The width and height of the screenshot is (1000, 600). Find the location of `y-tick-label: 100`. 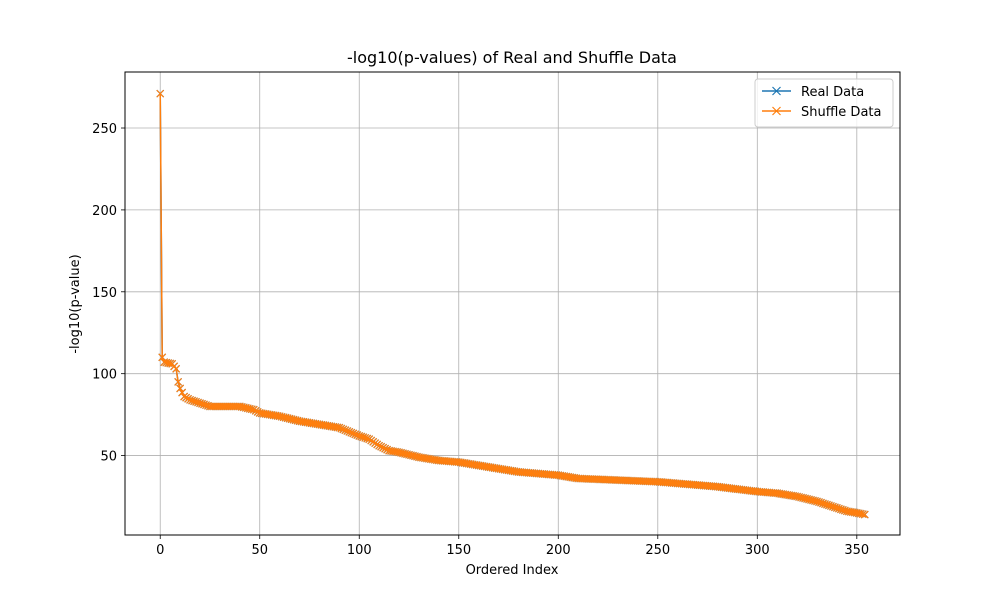

y-tick-label: 100 is located at coordinates (104, 375).